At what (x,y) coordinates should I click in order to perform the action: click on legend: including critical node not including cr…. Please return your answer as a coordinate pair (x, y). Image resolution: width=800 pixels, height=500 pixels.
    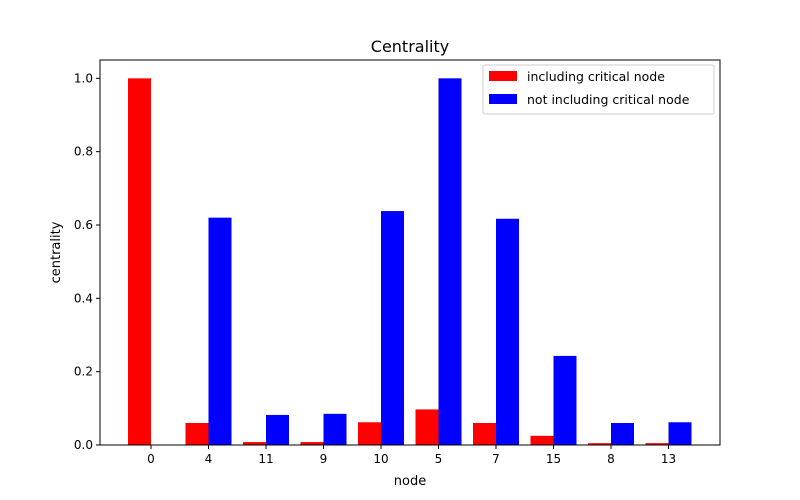
    Looking at the image, I should click on (598, 89).